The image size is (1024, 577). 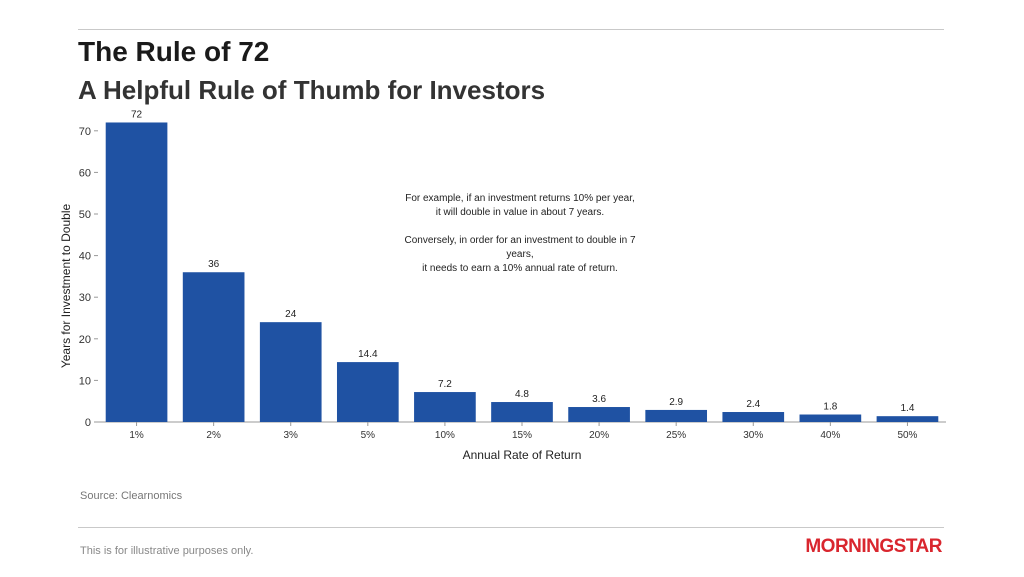 I want to click on top-divider, so click(x=511, y=29).